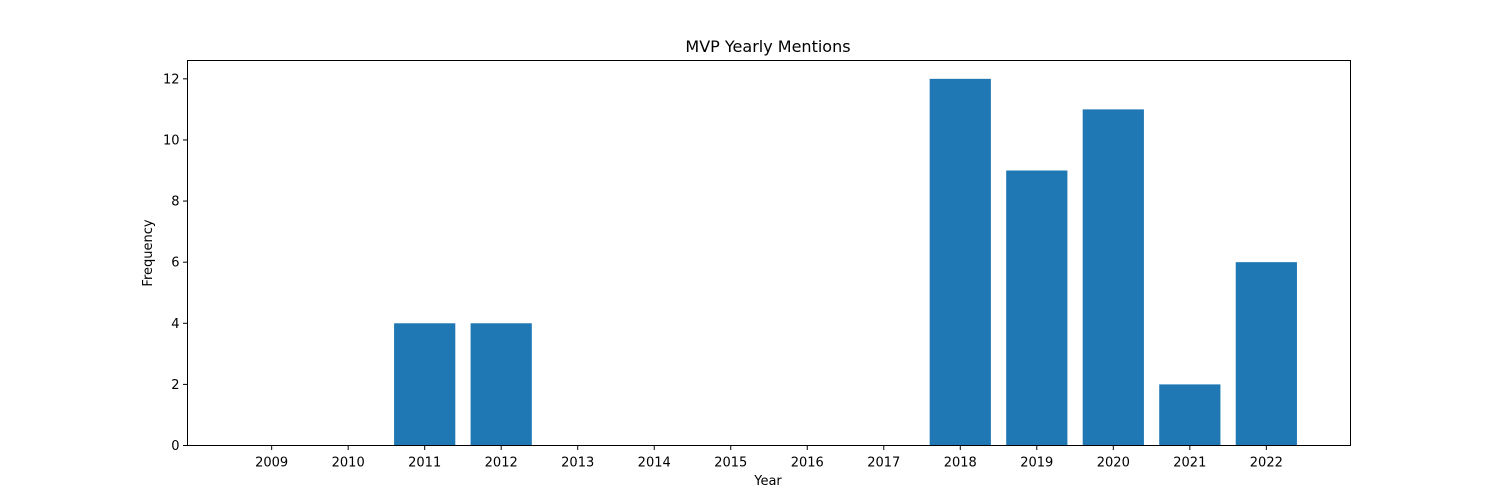 The image size is (1500, 500). What do you see at coordinates (1113, 463) in the screenshot?
I see `x-tick-label-2020: 2020` at bounding box center [1113, 463].